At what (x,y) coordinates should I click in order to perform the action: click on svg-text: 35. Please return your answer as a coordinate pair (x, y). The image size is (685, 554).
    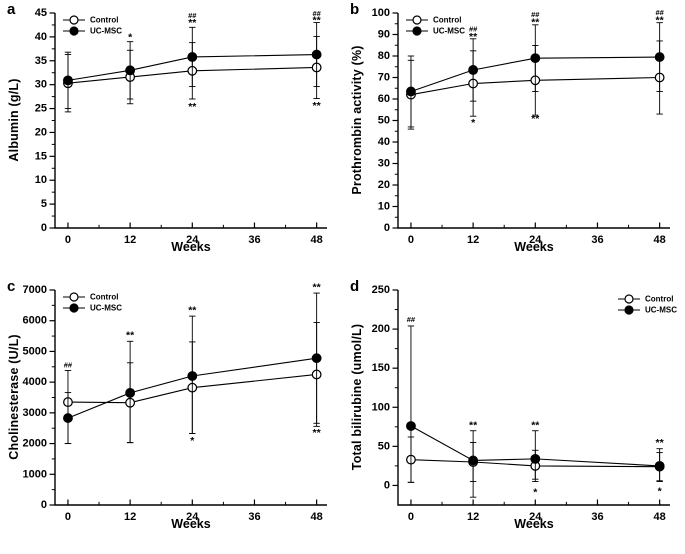
    Looking at the image, I should click on (41, 61).